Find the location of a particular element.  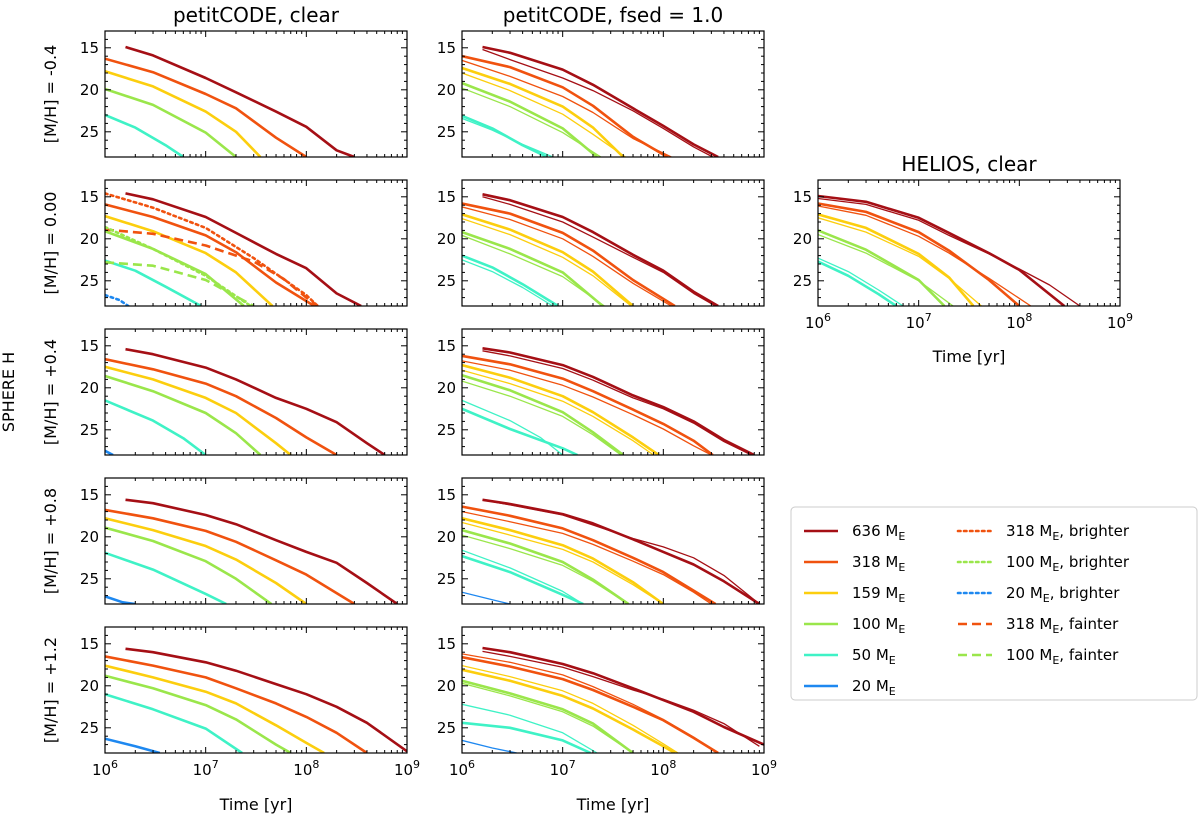

legend-label: 20 ME, brighter is located at coordinates (1063, 594).